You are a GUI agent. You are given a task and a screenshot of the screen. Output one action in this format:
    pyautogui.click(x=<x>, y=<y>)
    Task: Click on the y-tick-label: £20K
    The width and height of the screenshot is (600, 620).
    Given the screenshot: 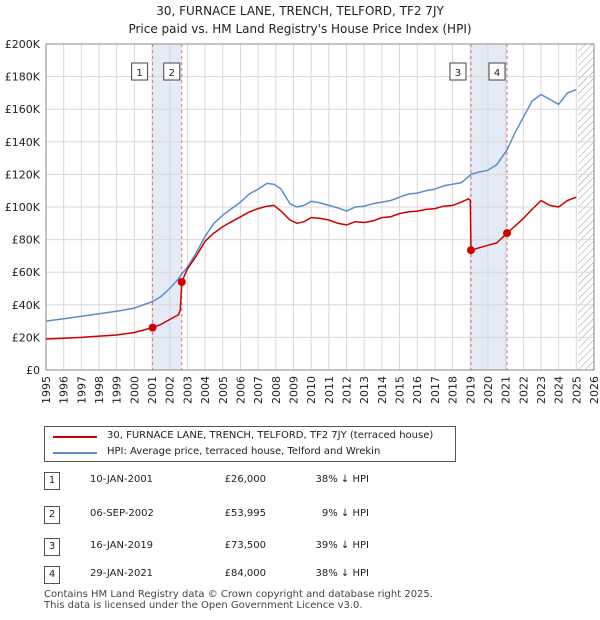 What is the action you would take?
    pyautogui.click(x=26, y=337)
    